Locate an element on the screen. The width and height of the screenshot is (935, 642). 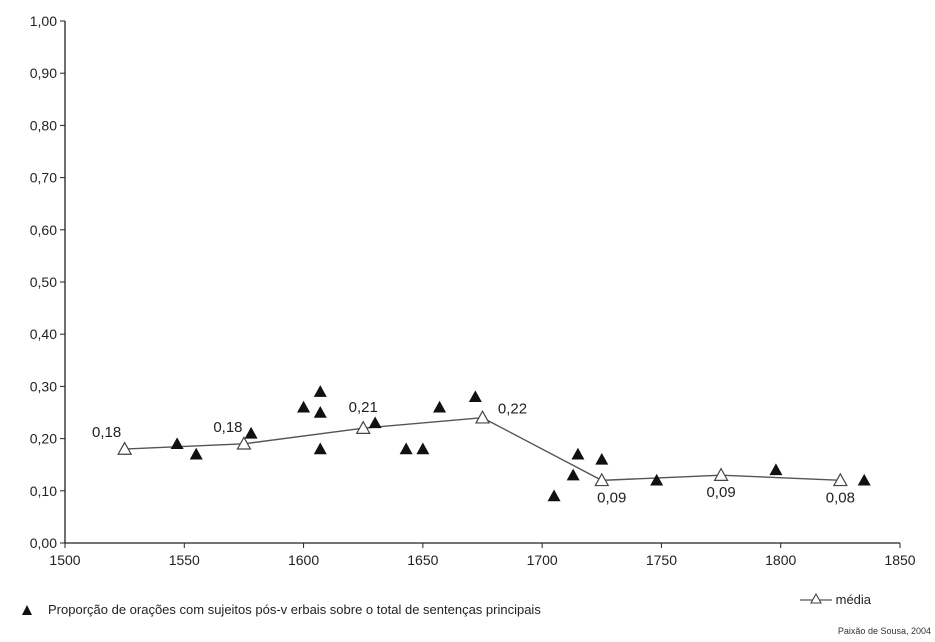
x-tick-label: 1600 is located at coordinates (303, 560).